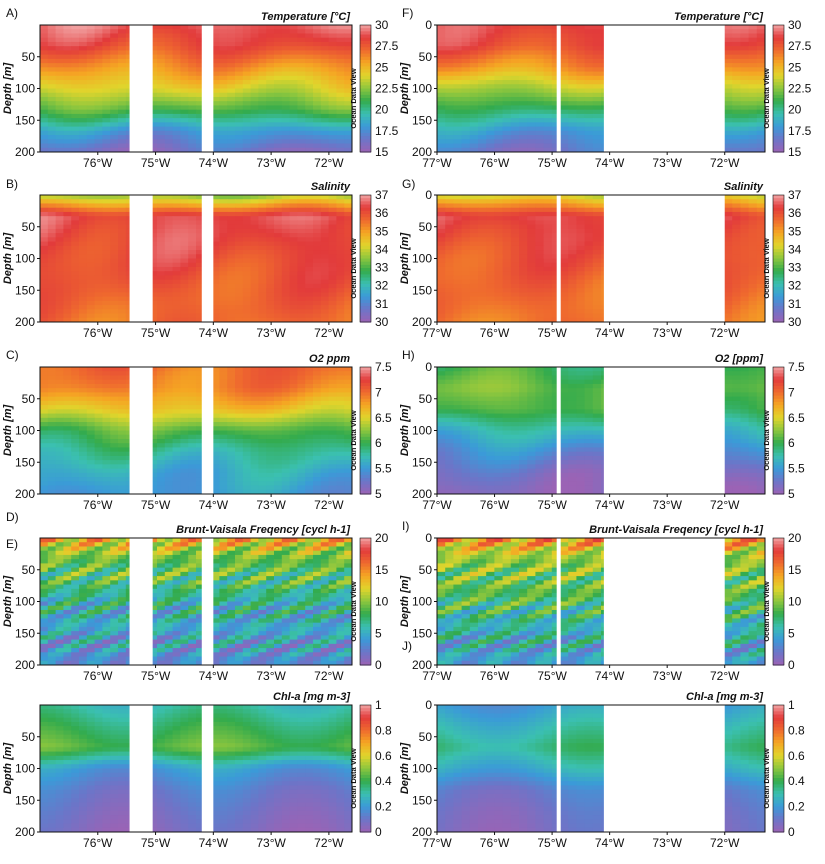  I want to click on chart-title: Temperature [°C], so click(718, 17).